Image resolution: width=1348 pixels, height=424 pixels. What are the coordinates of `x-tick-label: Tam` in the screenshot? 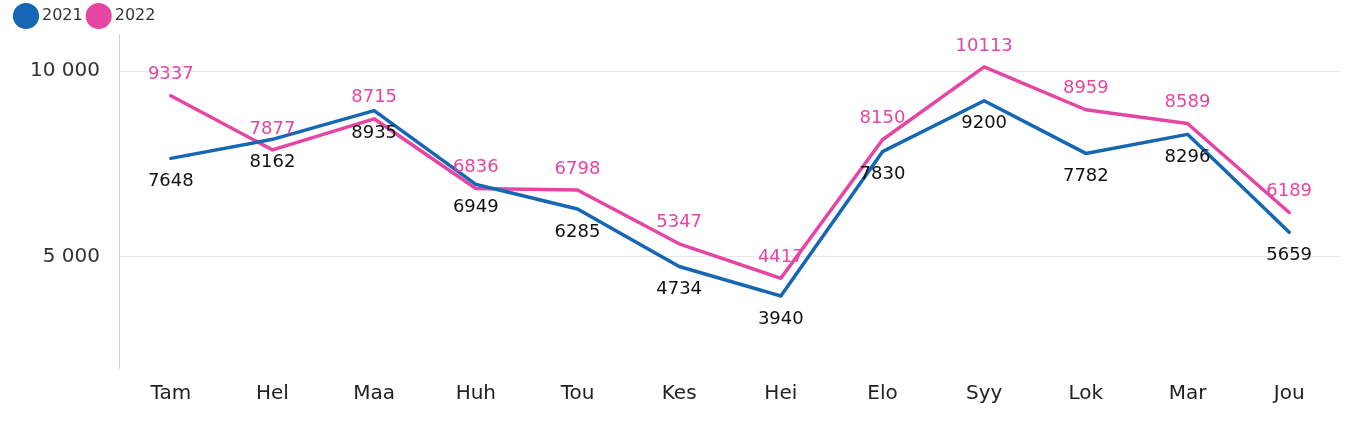 It's located at (170, 392).